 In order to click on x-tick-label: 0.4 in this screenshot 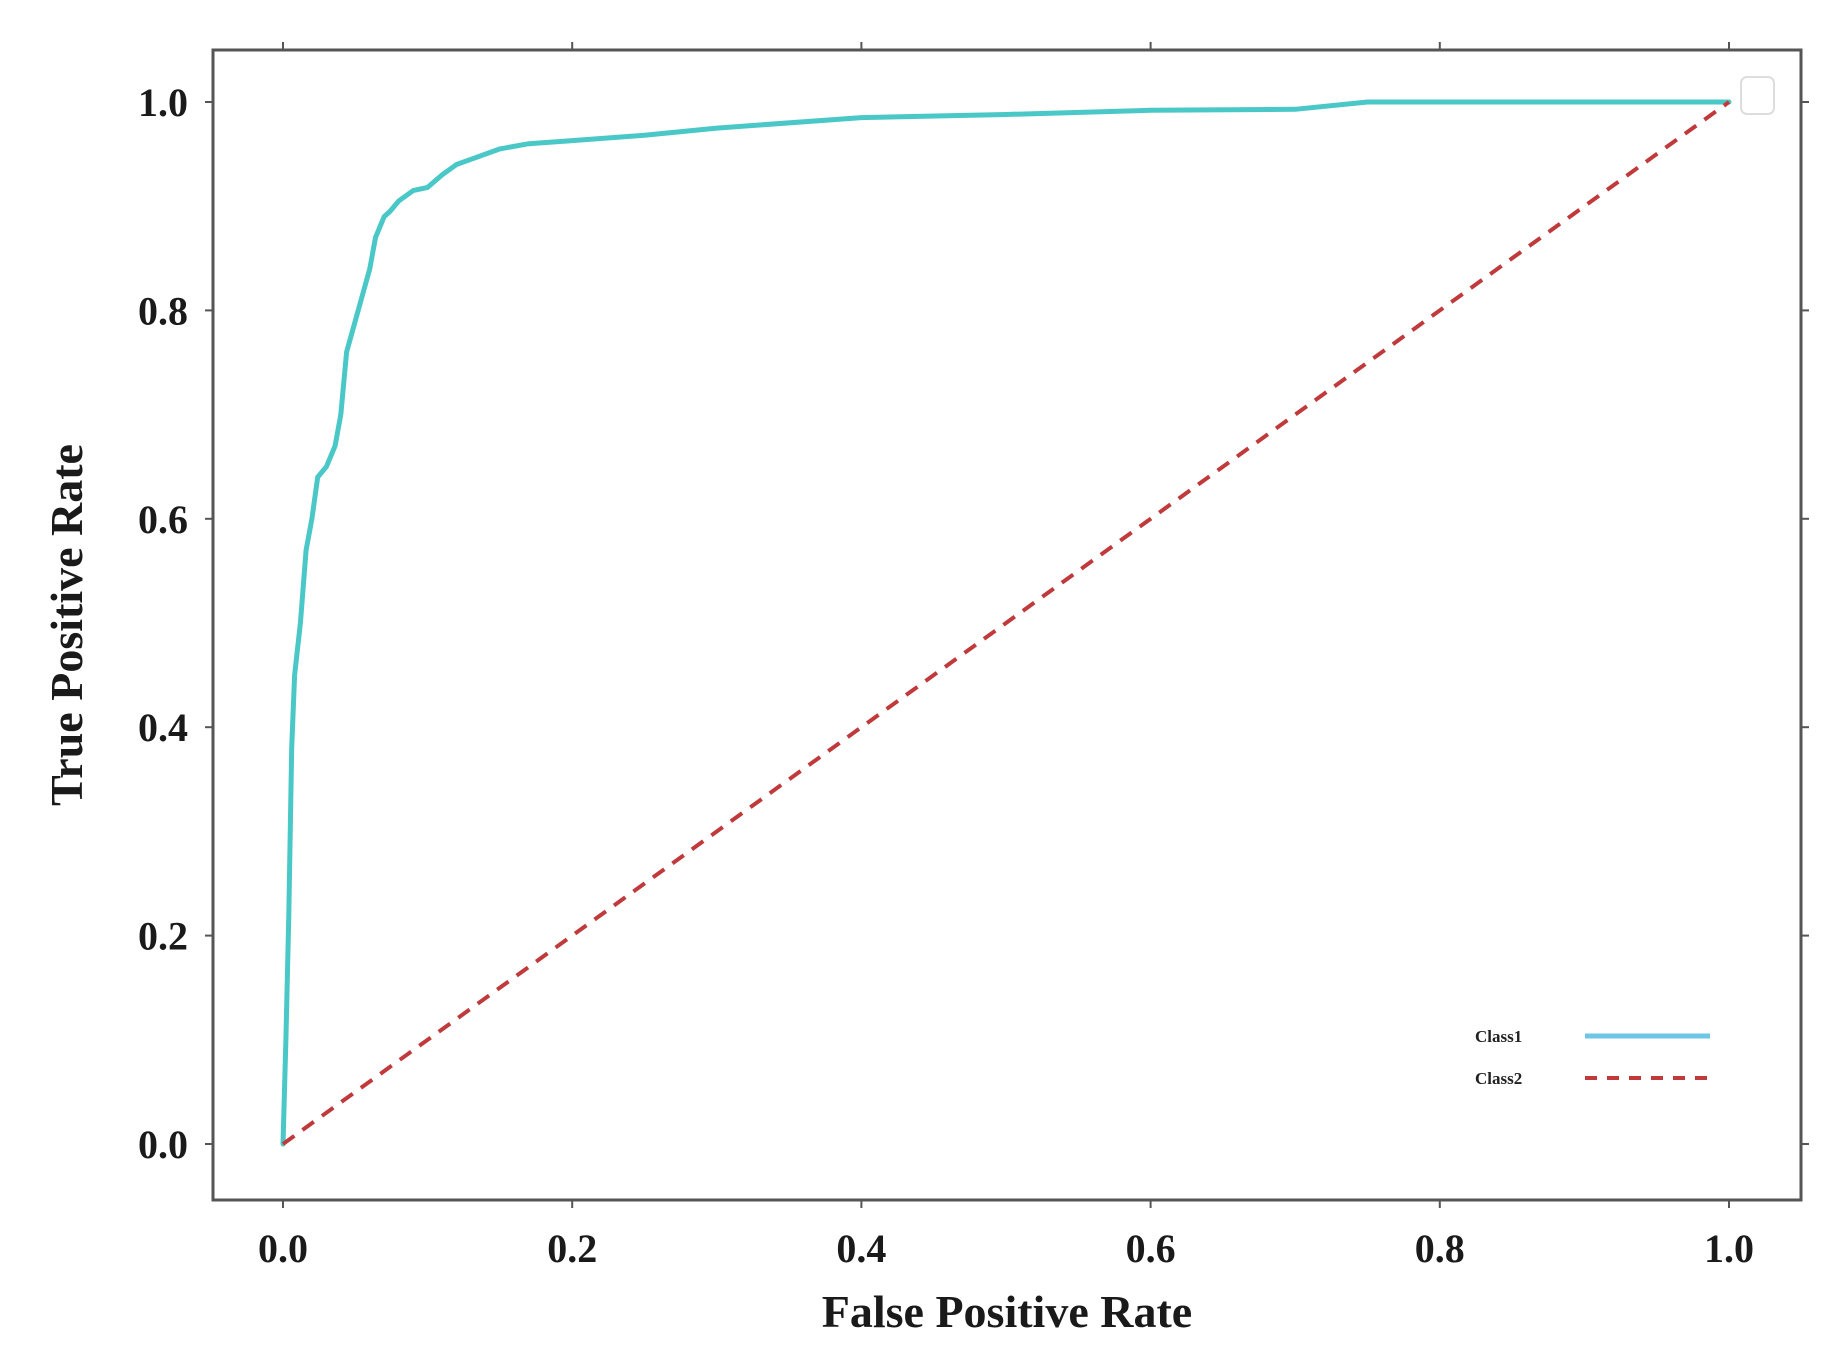, I will do `click(861, 1248)`.